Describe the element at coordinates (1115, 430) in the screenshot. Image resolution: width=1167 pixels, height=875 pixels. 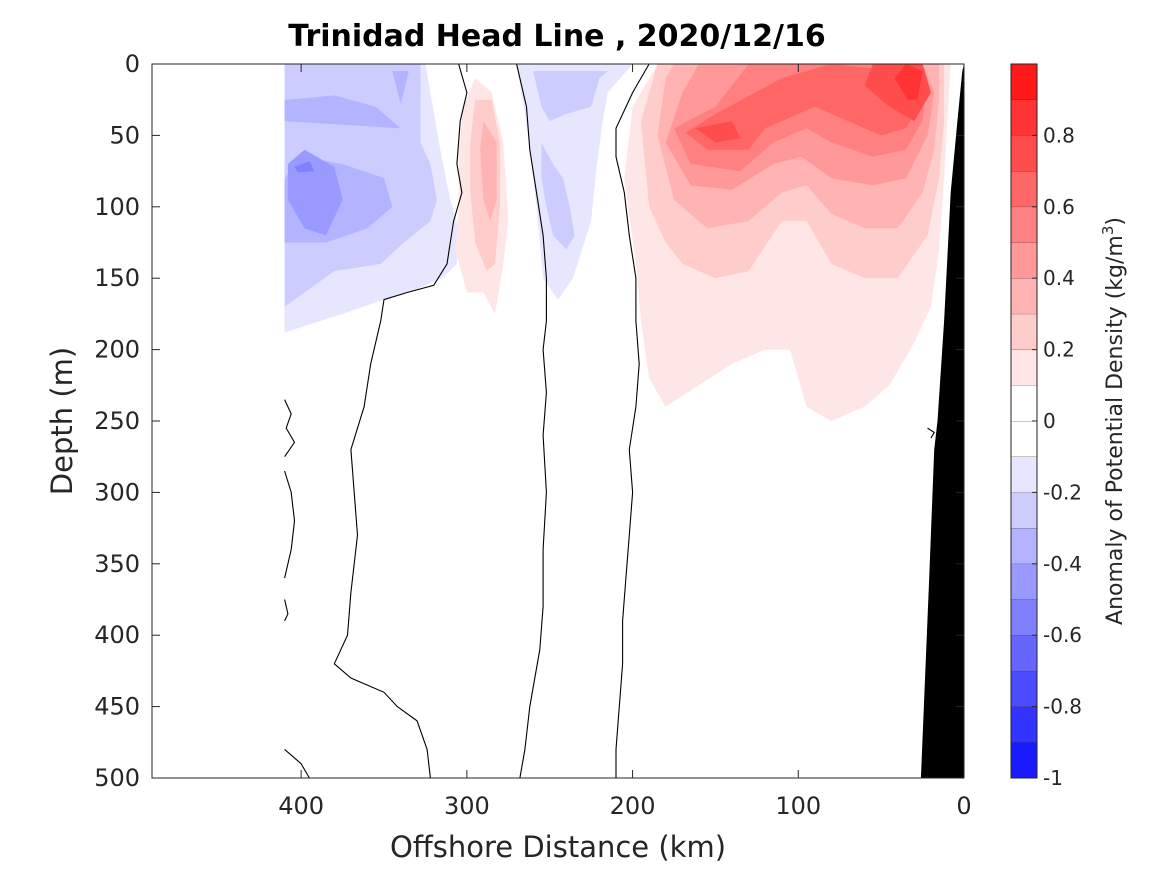
I see `colorbar-label-main: Anomaly of Potential Density (kg/m` at that location.